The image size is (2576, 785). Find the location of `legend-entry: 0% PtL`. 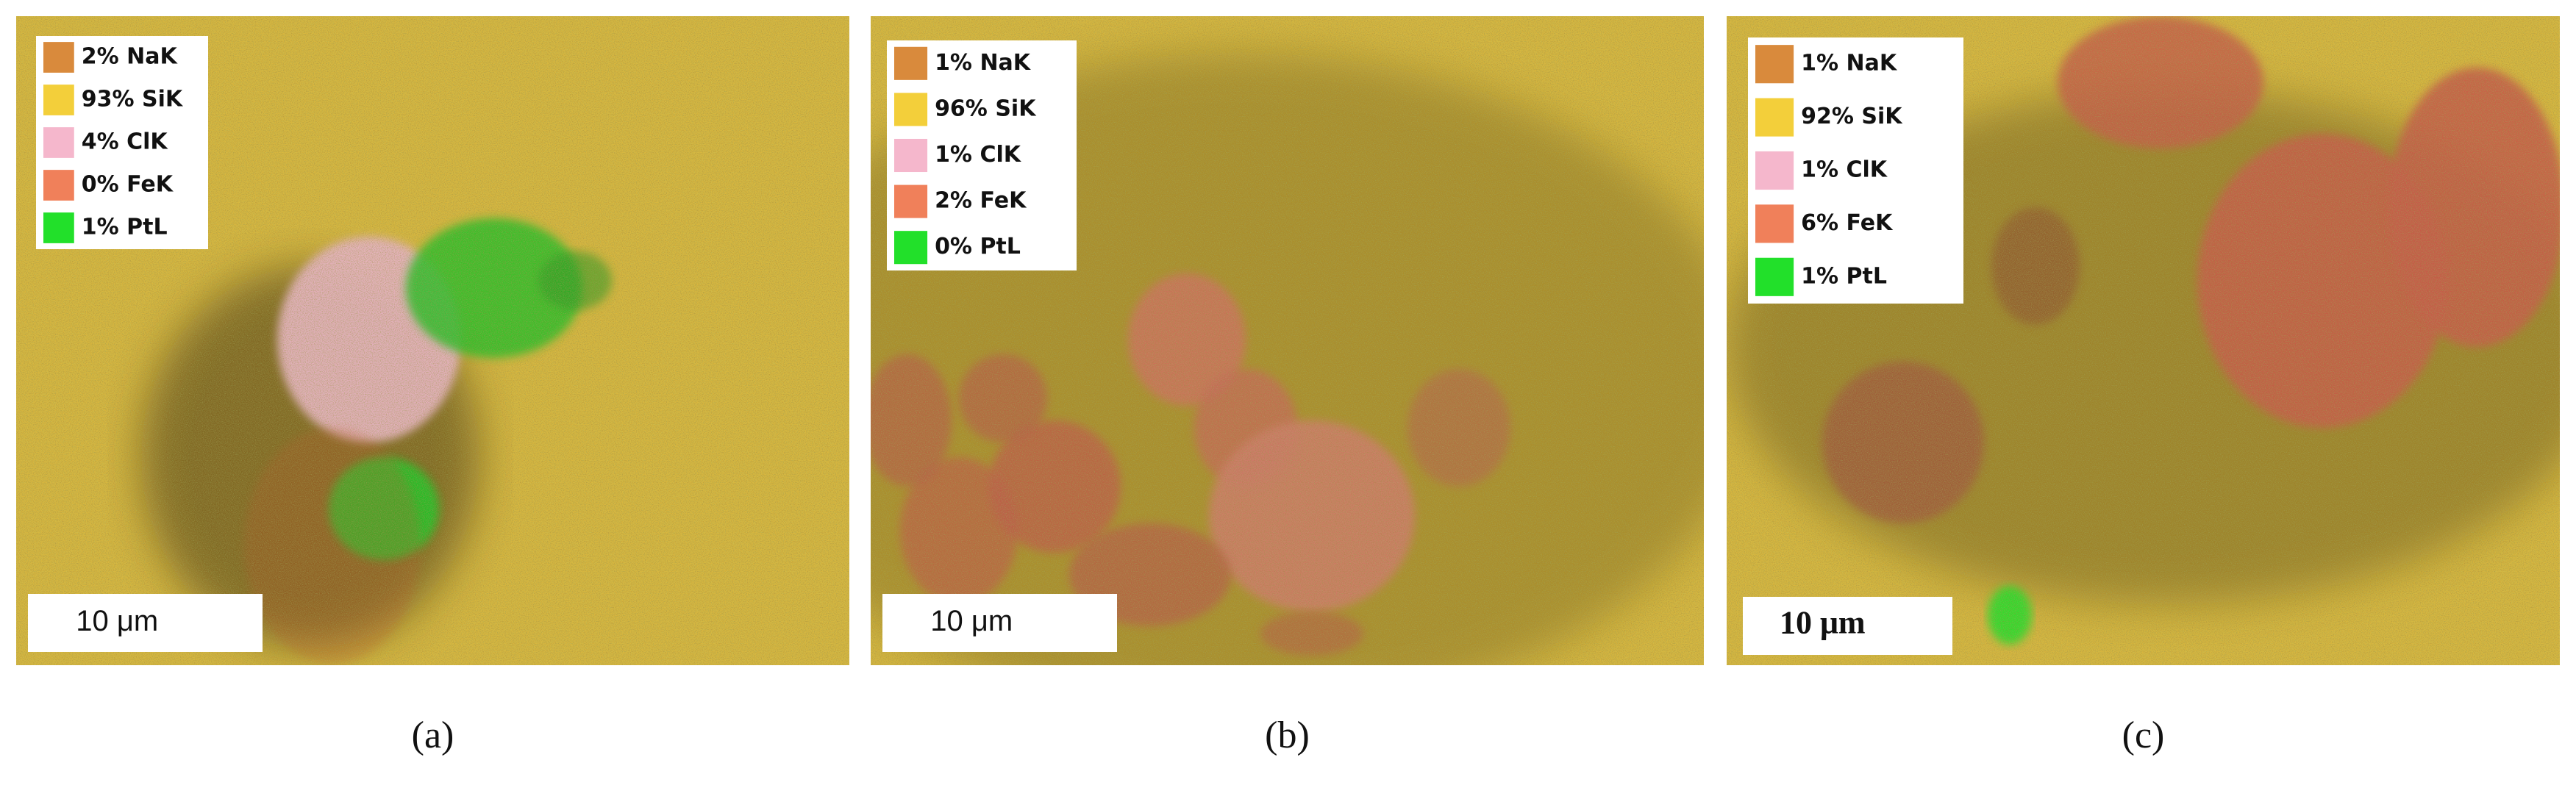

legend-entry: 0% PtL is located at coordinates (978, 246).